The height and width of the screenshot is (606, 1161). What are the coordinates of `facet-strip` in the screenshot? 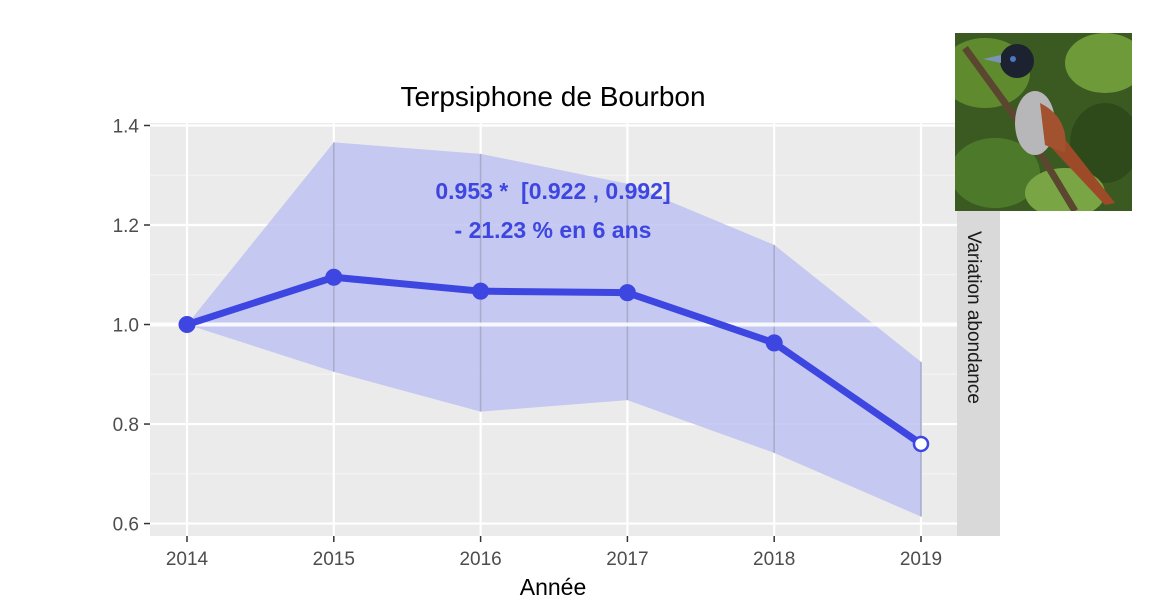 It's located at (978, 373).